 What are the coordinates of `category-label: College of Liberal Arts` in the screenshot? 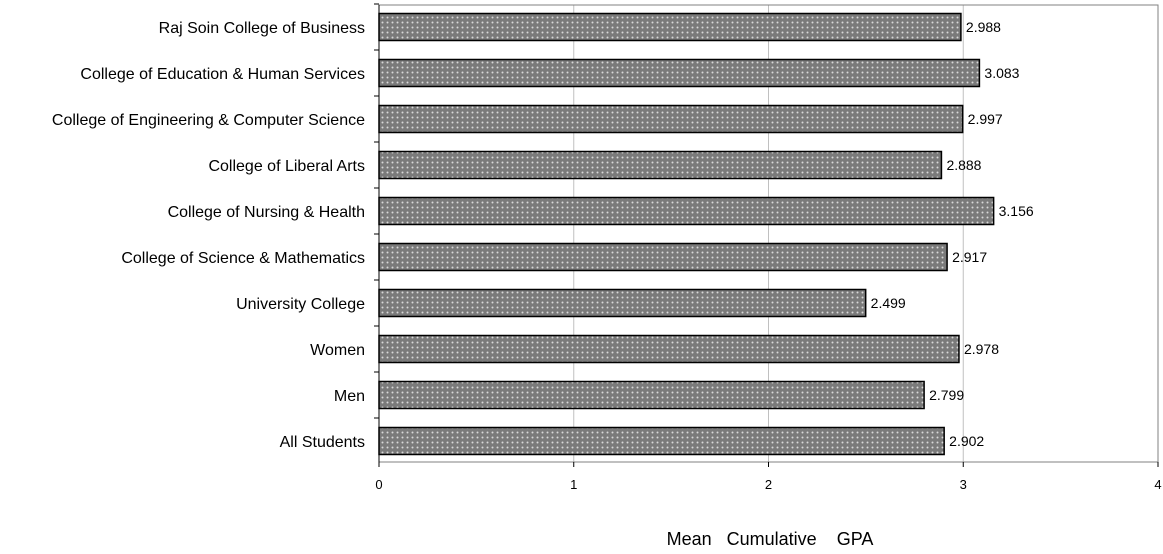 It's located at (286, 166).